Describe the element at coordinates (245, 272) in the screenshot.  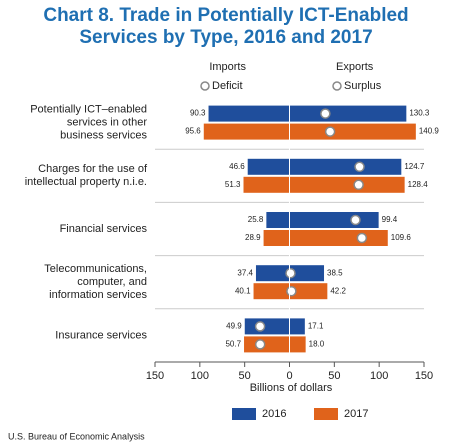
I see `import-value-label: 37.4` at that location.